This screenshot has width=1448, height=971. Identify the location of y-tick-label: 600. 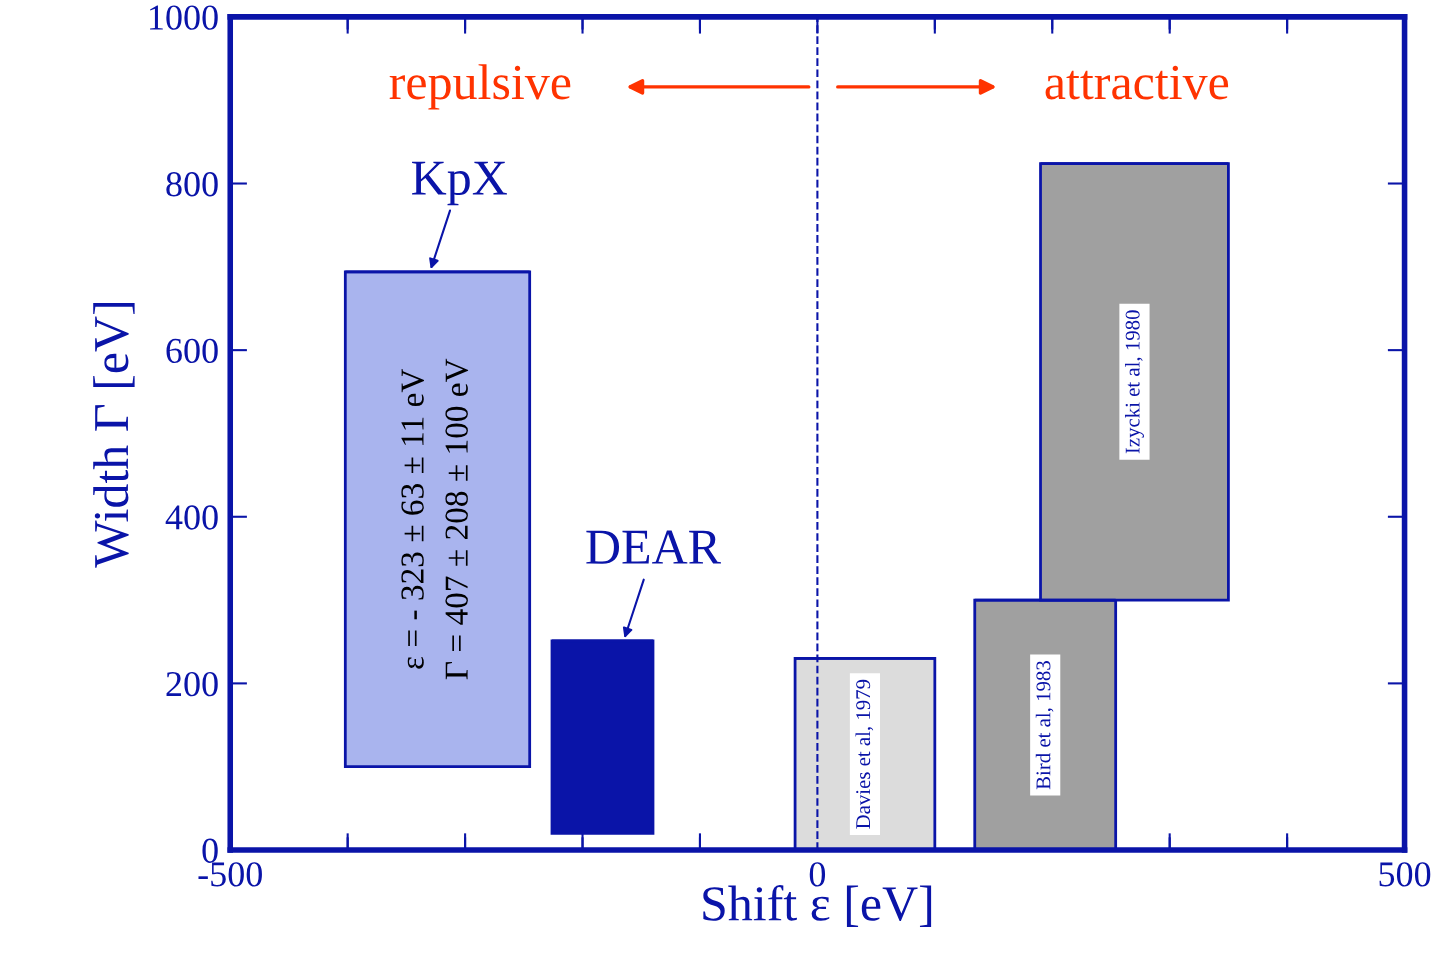
(192, 351).